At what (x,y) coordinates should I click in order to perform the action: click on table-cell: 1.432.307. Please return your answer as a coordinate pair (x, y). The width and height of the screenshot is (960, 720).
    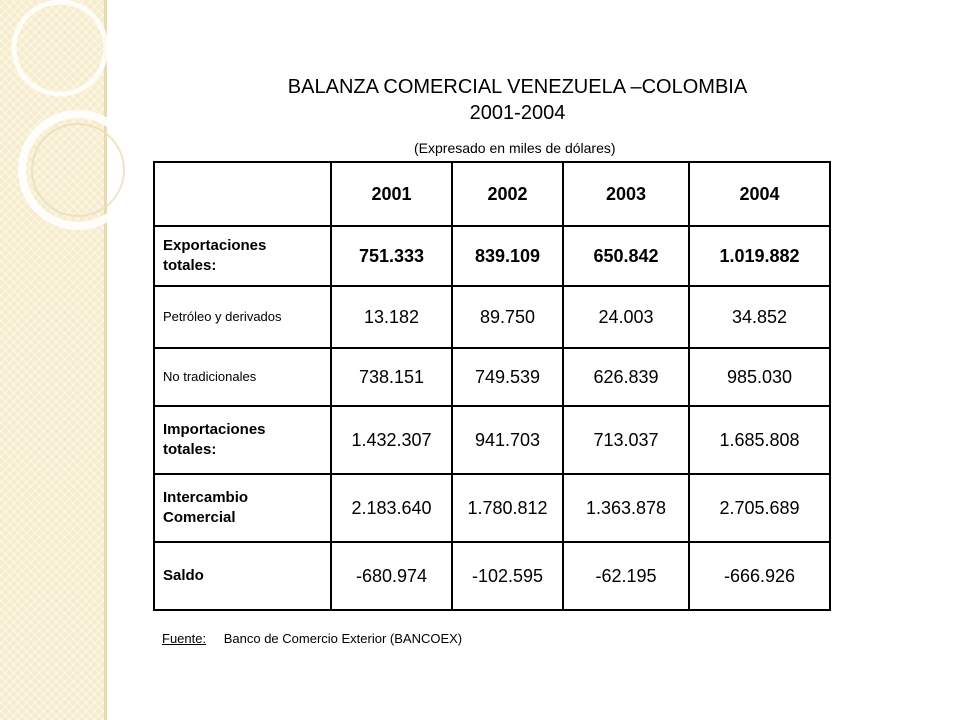
    Looking at the image, I should click on (391, 440).